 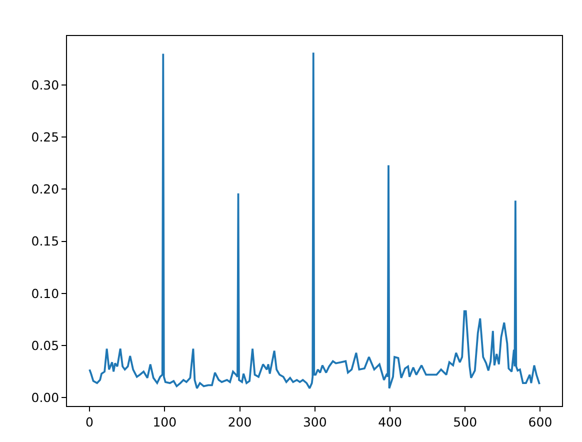 I want to click on x-tick-label: 200, so click(x=240, y=422).